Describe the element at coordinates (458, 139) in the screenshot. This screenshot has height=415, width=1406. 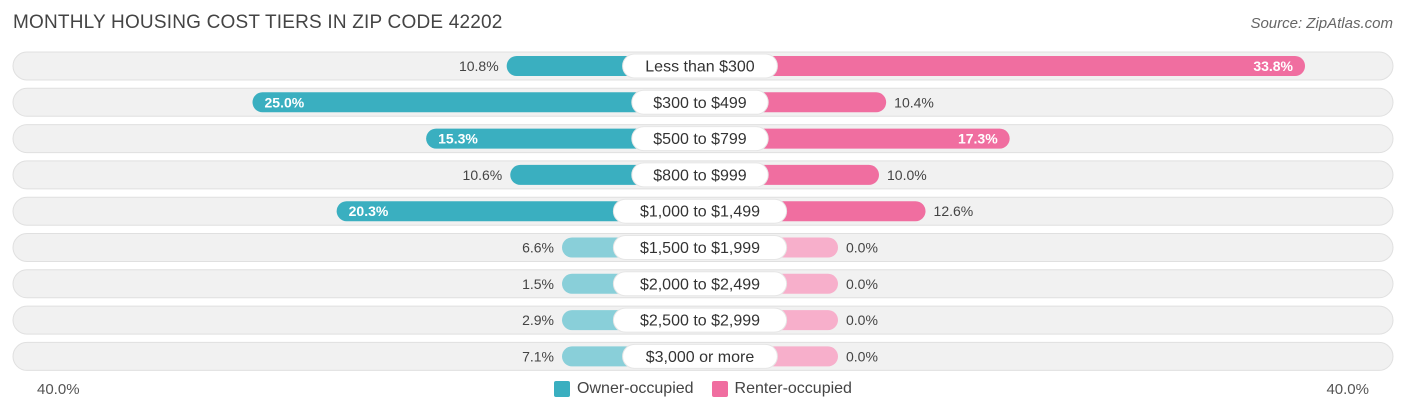
I see `owner-value-label: 15.3%` at that location.